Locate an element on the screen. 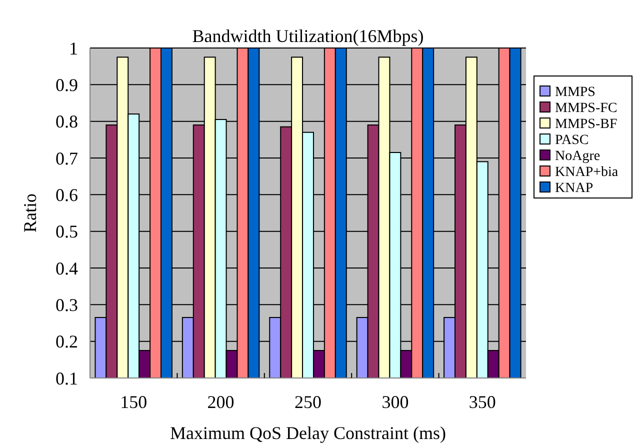 The image size is (636, 447). y-axis-title: Ratio is located at coordinates (30, 213).